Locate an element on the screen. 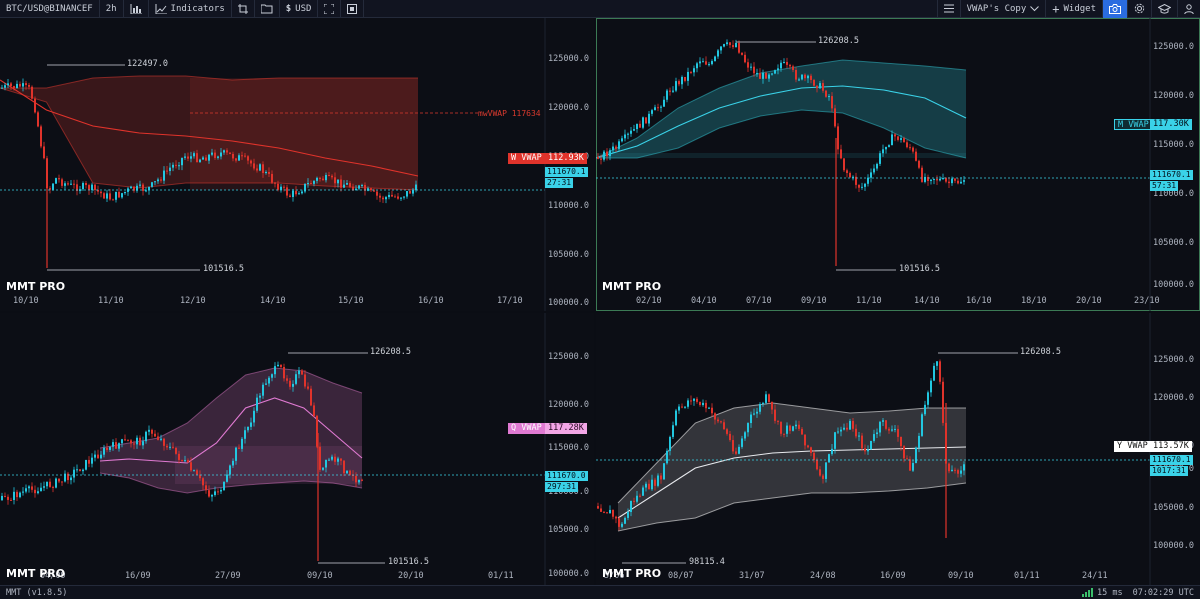  vwap-band is located at coordinates (781, 109).